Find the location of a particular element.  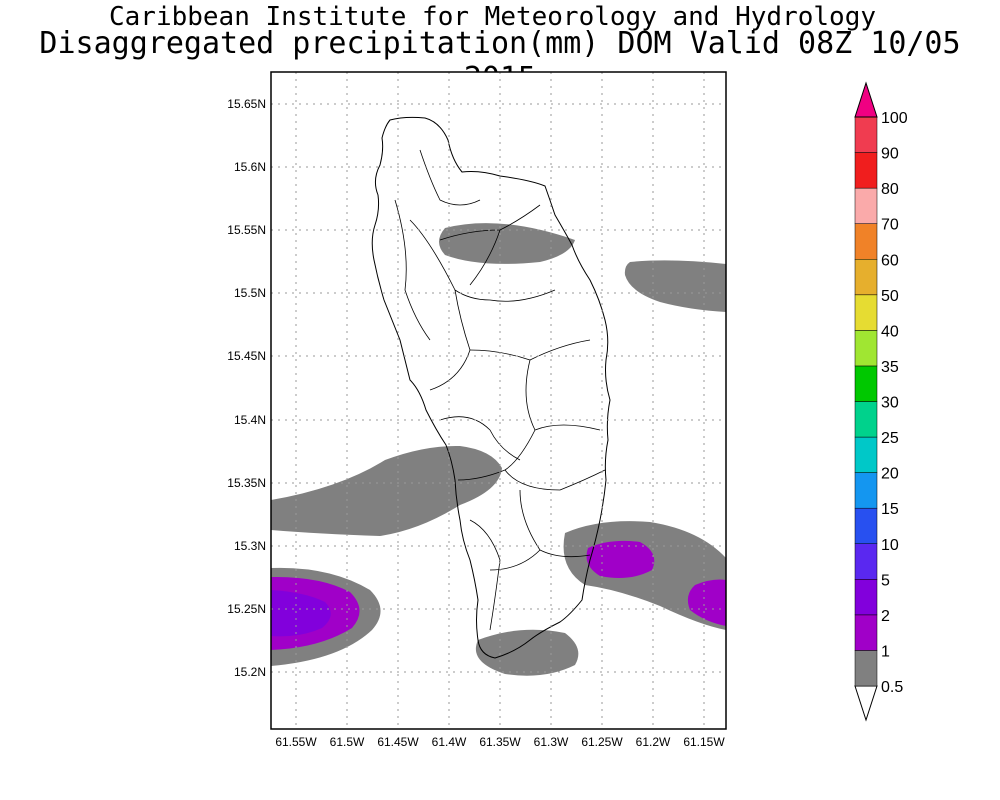

x-tick-label: 61.35W is located at coordinates (500, 742).